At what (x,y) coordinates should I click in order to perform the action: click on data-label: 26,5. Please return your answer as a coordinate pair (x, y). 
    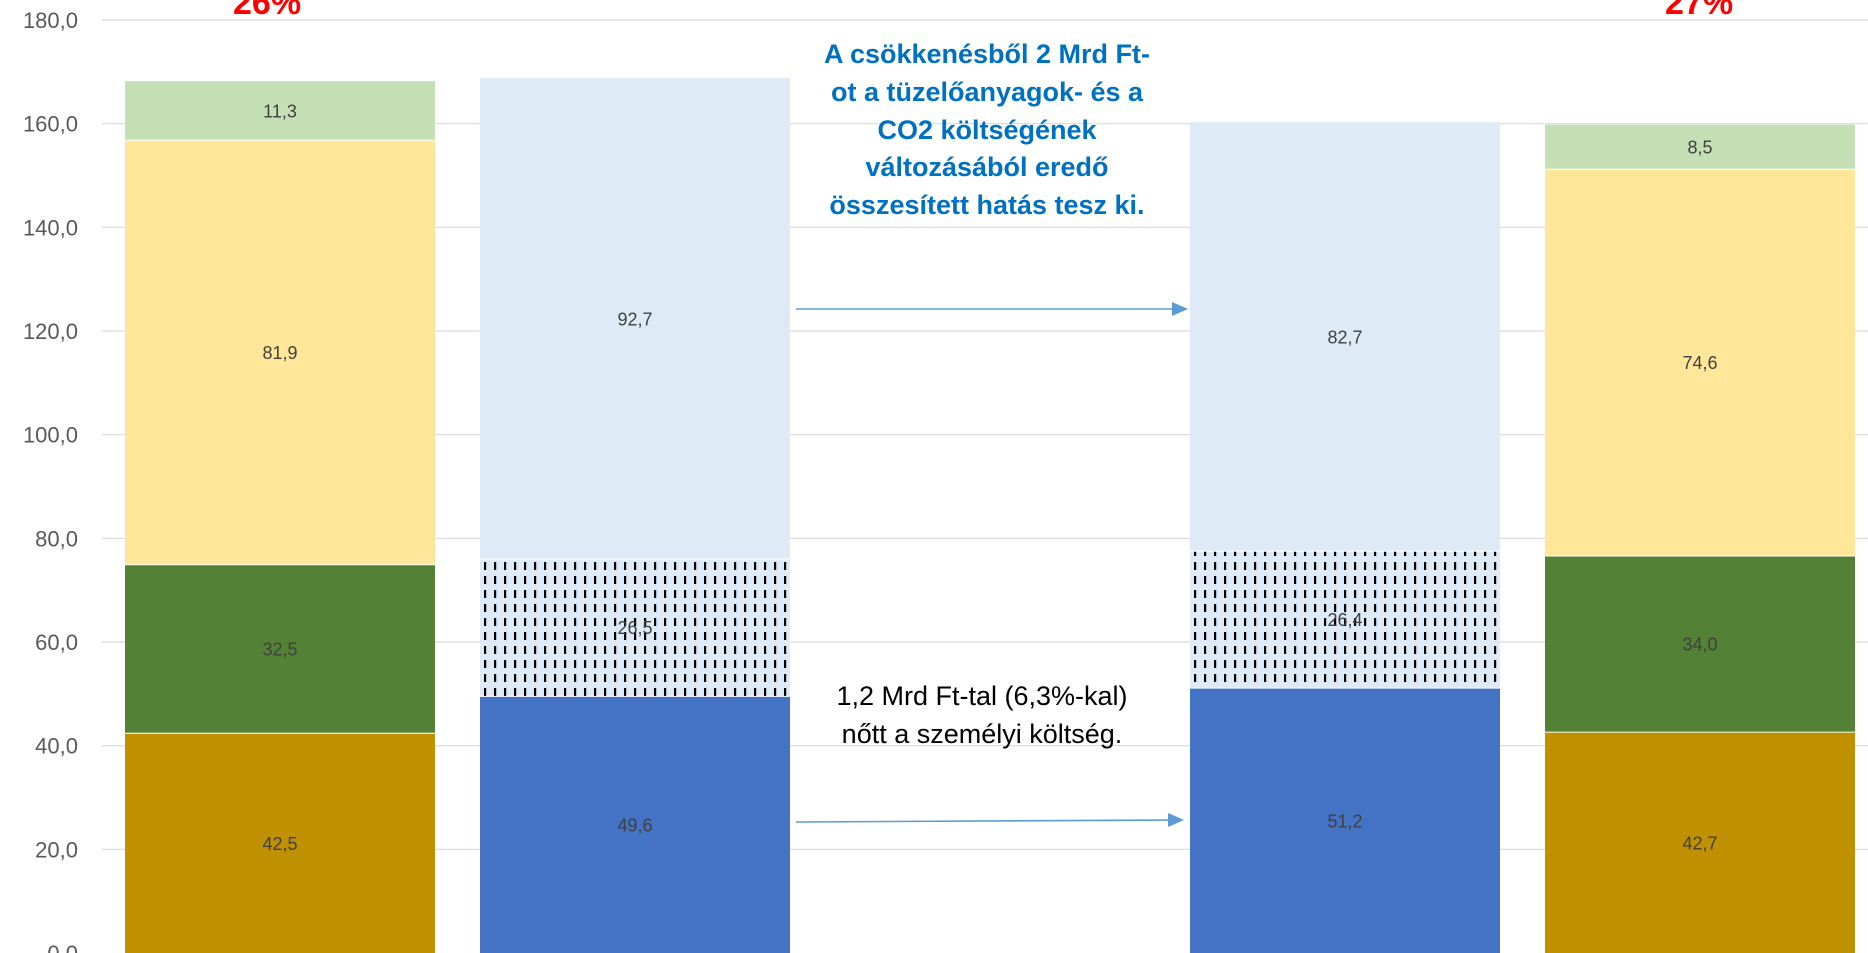
    Looking at the image, I should click on (634, 628).